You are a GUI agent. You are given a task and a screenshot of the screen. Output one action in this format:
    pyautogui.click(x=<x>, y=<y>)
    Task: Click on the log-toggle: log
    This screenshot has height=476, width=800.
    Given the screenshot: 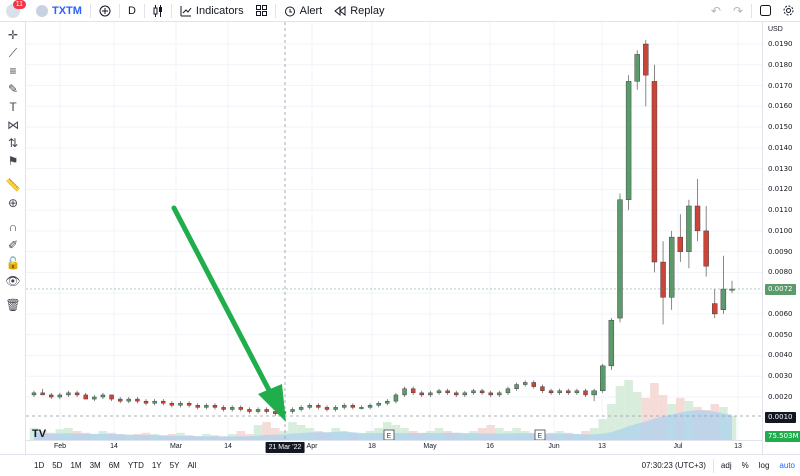 What is the action you would take?
    pyautogui.click(x=764, y=465)
    